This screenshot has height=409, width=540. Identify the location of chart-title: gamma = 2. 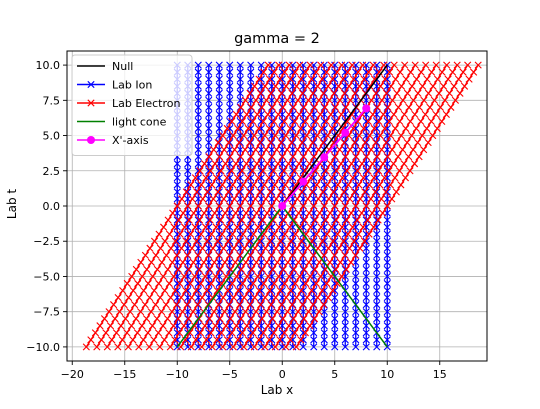
(277, 39).